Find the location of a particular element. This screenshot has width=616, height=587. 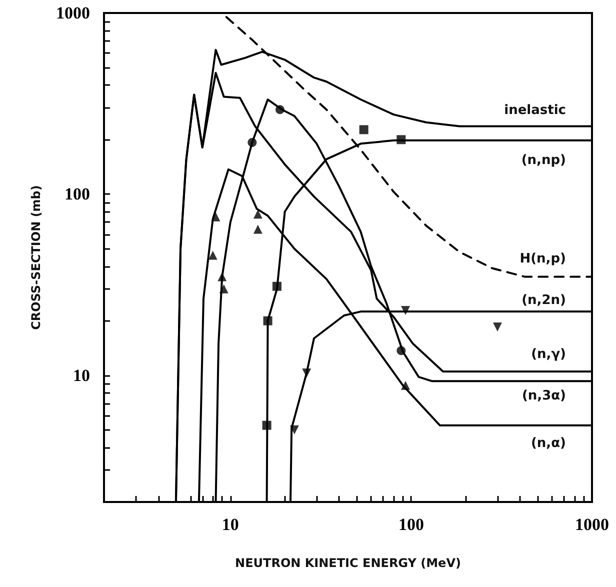

series-label: inelastic is located at coordinates (535, 110).